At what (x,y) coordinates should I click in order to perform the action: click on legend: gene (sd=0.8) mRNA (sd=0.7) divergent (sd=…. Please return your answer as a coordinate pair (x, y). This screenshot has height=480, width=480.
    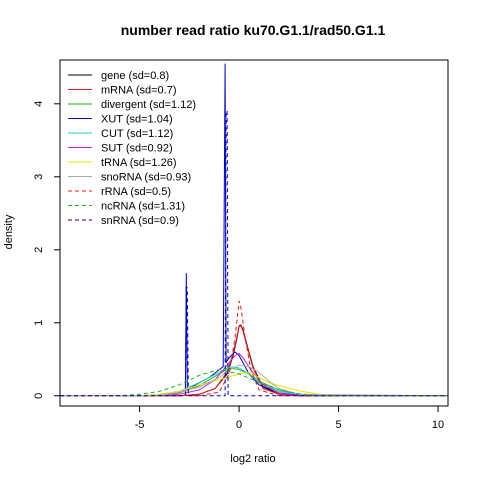
    Looking at the image, I should click on (132, 148).